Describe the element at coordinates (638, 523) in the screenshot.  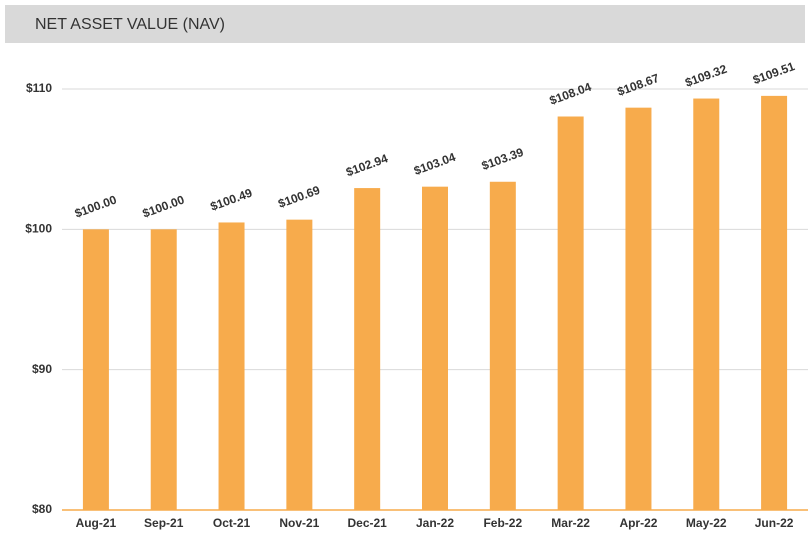
I see `x-tick-label: Apr-22` at that location.